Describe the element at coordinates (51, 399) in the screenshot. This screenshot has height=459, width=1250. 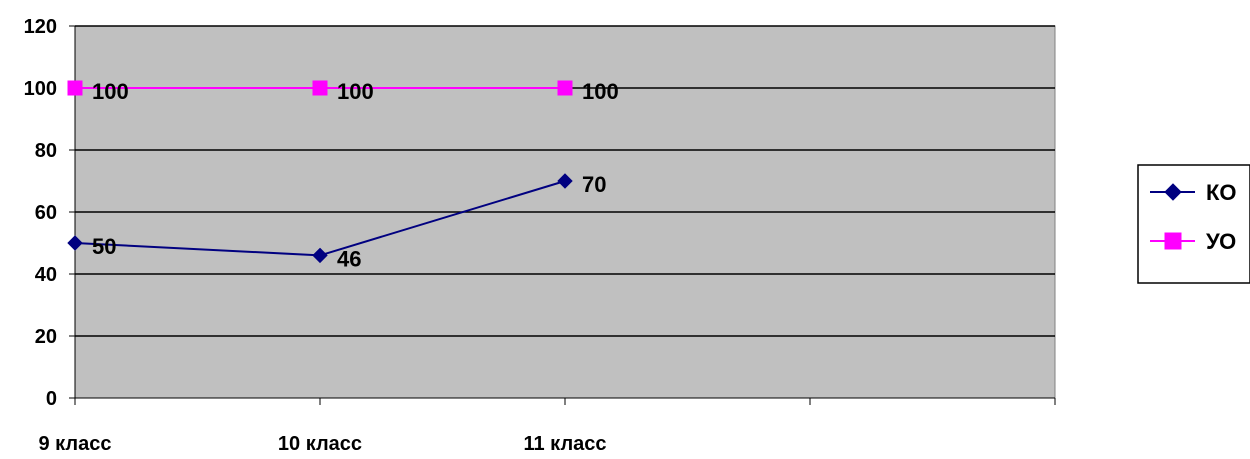
I see `y-tick-label-0: 0` at that location.